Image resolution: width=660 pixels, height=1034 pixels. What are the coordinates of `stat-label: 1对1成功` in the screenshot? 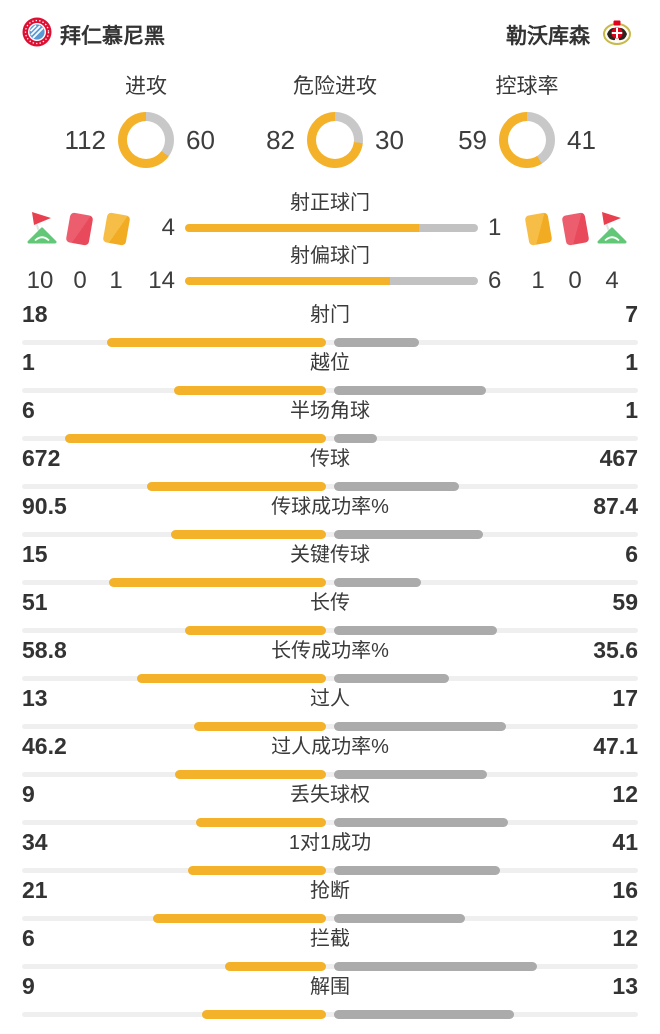 It's located at (330, 843).